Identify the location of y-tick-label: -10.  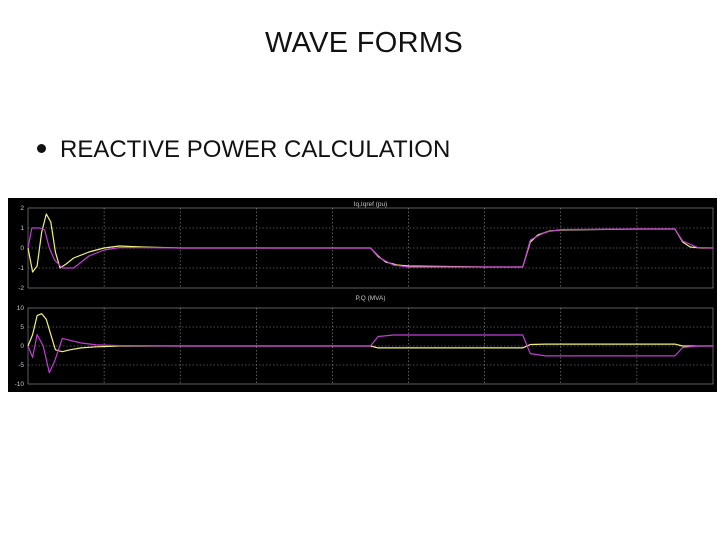
(20, 384).